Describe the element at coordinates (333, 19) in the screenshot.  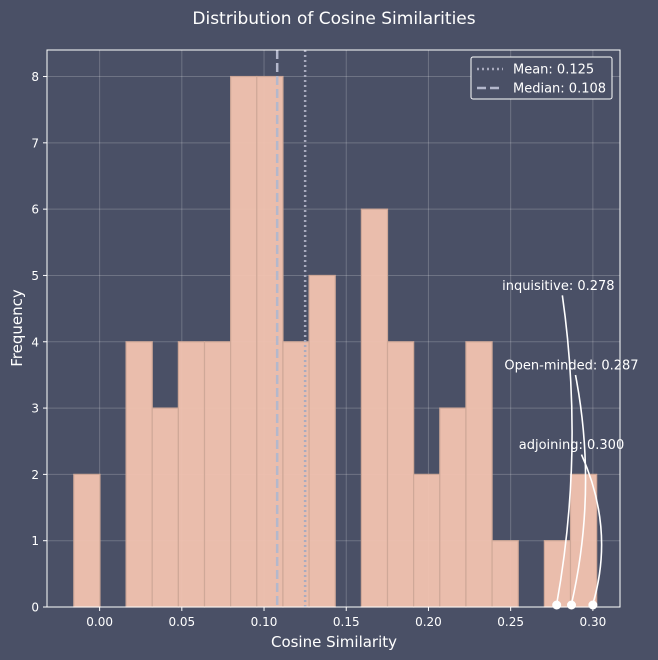
I see `chart-title: Distribution of Cosine Similarities` at that location.